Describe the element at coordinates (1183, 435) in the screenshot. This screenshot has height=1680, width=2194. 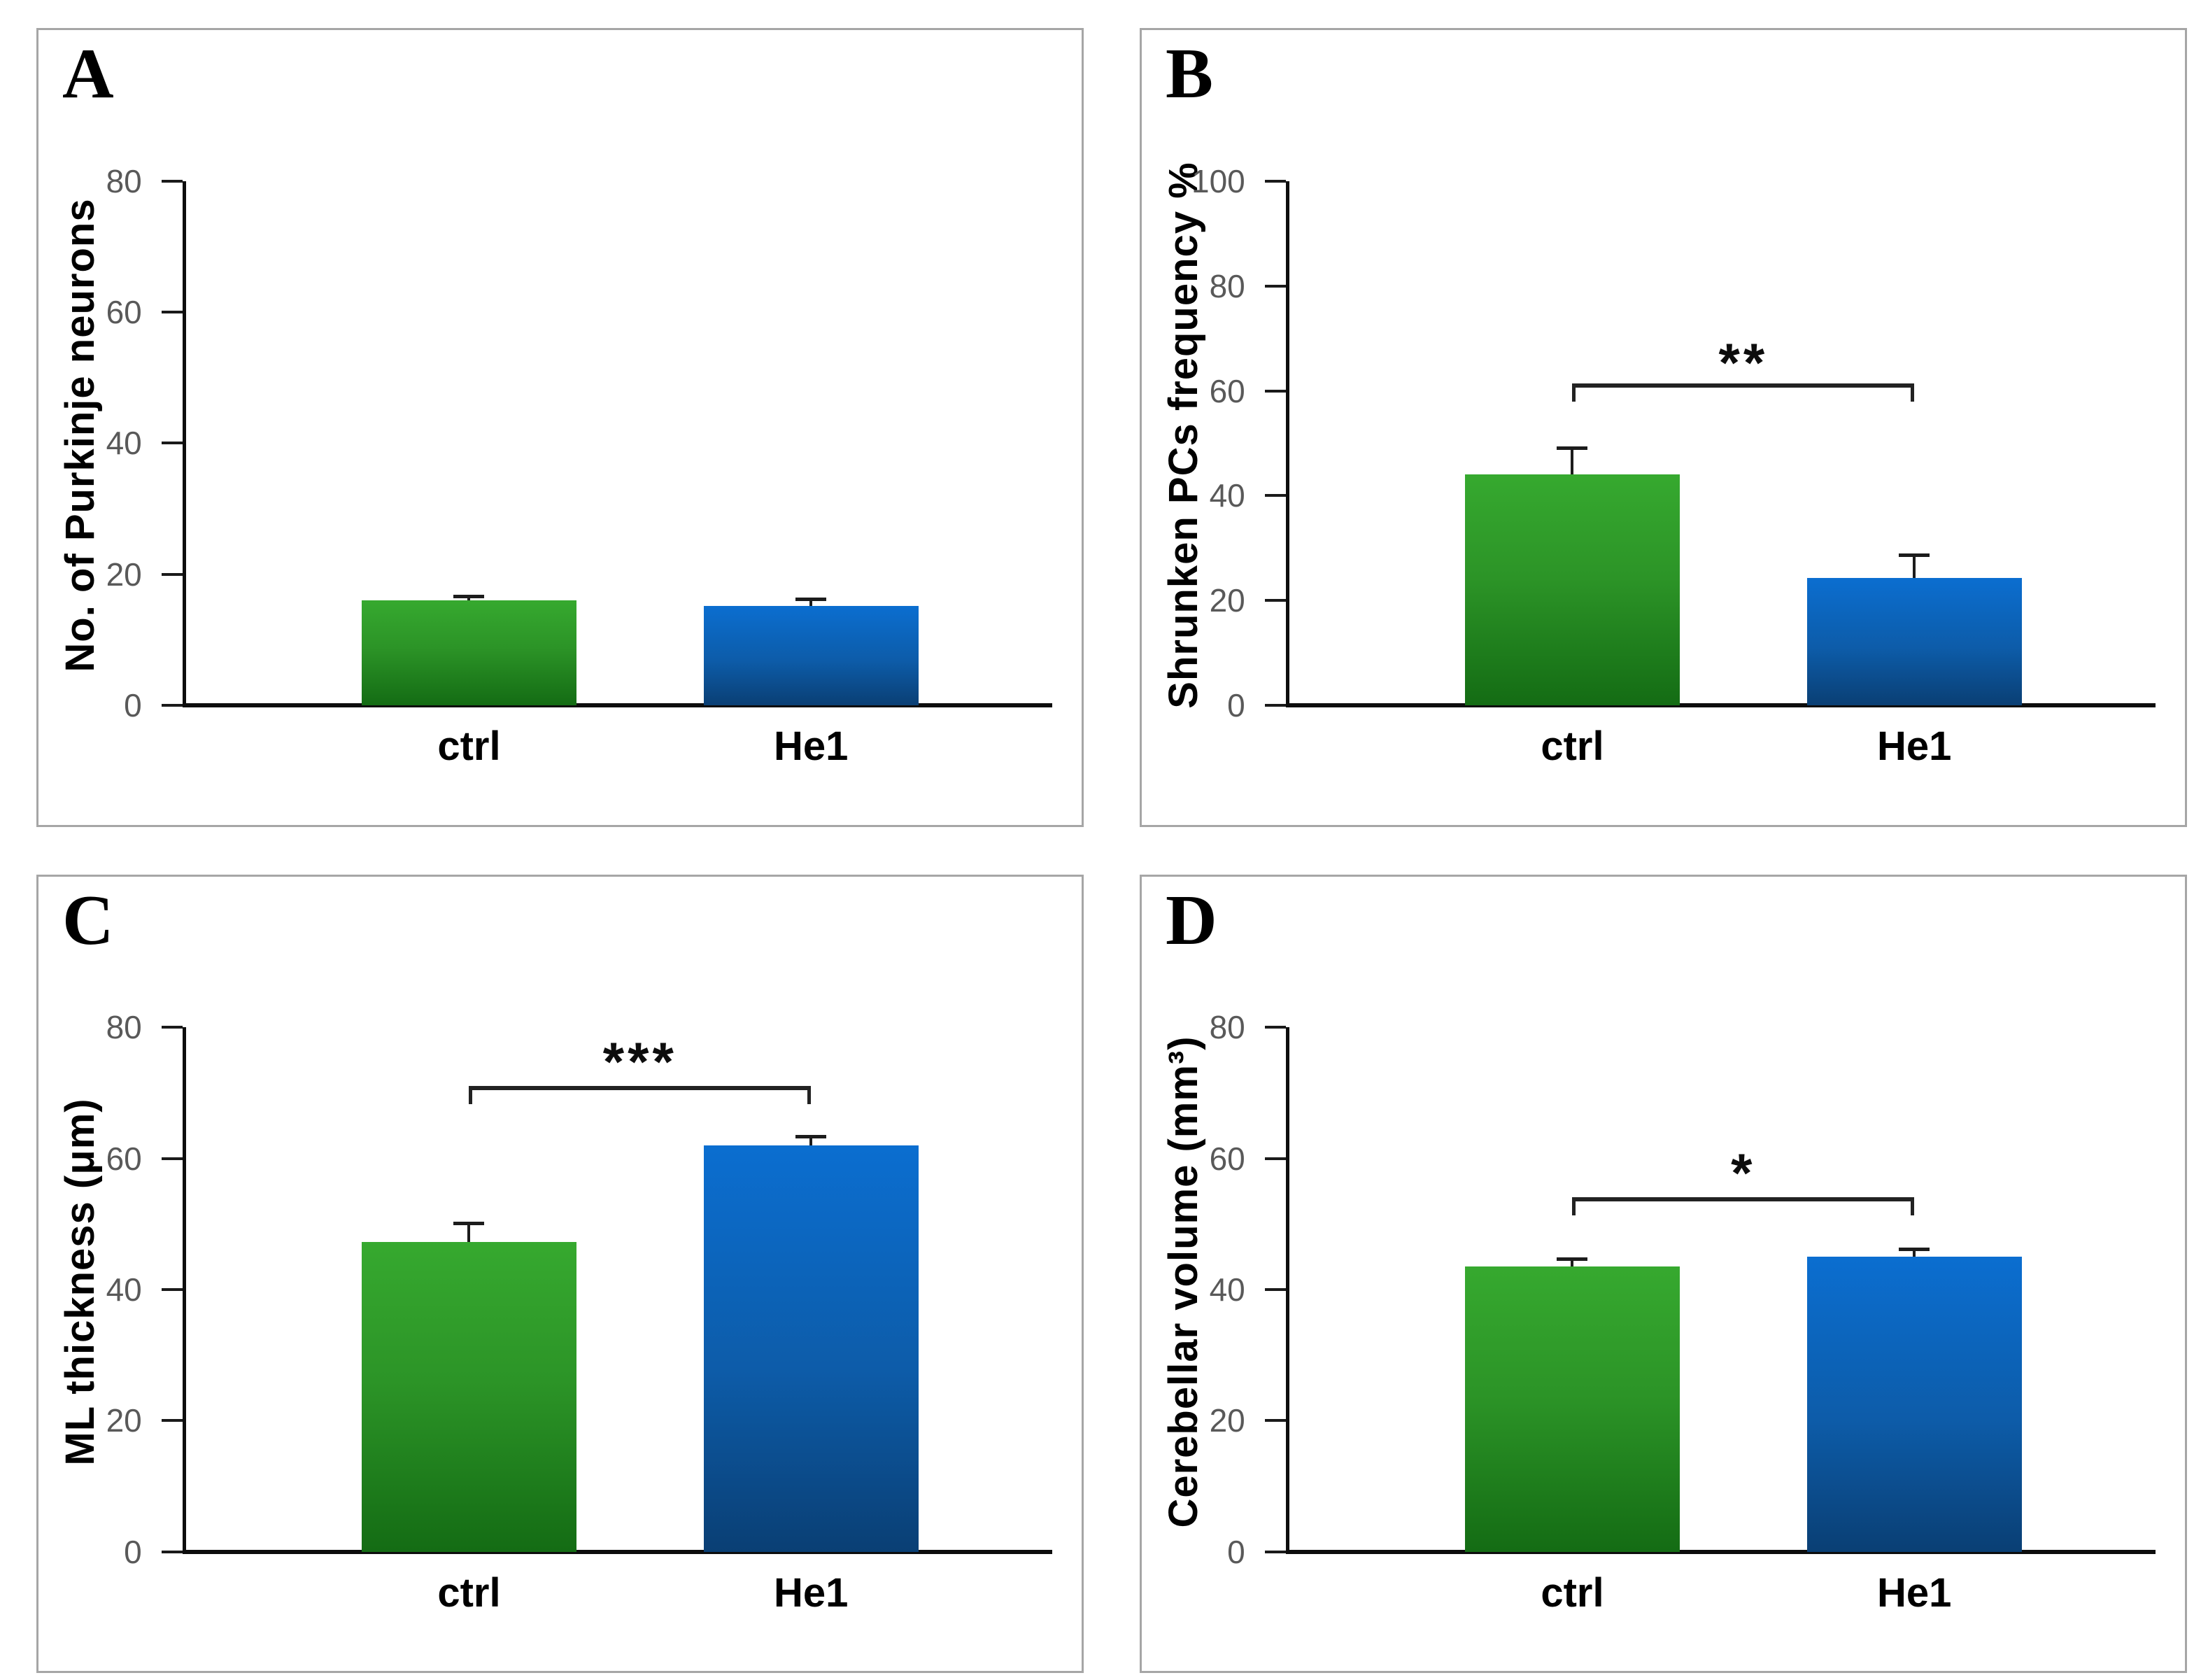
I see `y-axis-title-b: Shrunken PCs frequency %` at that location.